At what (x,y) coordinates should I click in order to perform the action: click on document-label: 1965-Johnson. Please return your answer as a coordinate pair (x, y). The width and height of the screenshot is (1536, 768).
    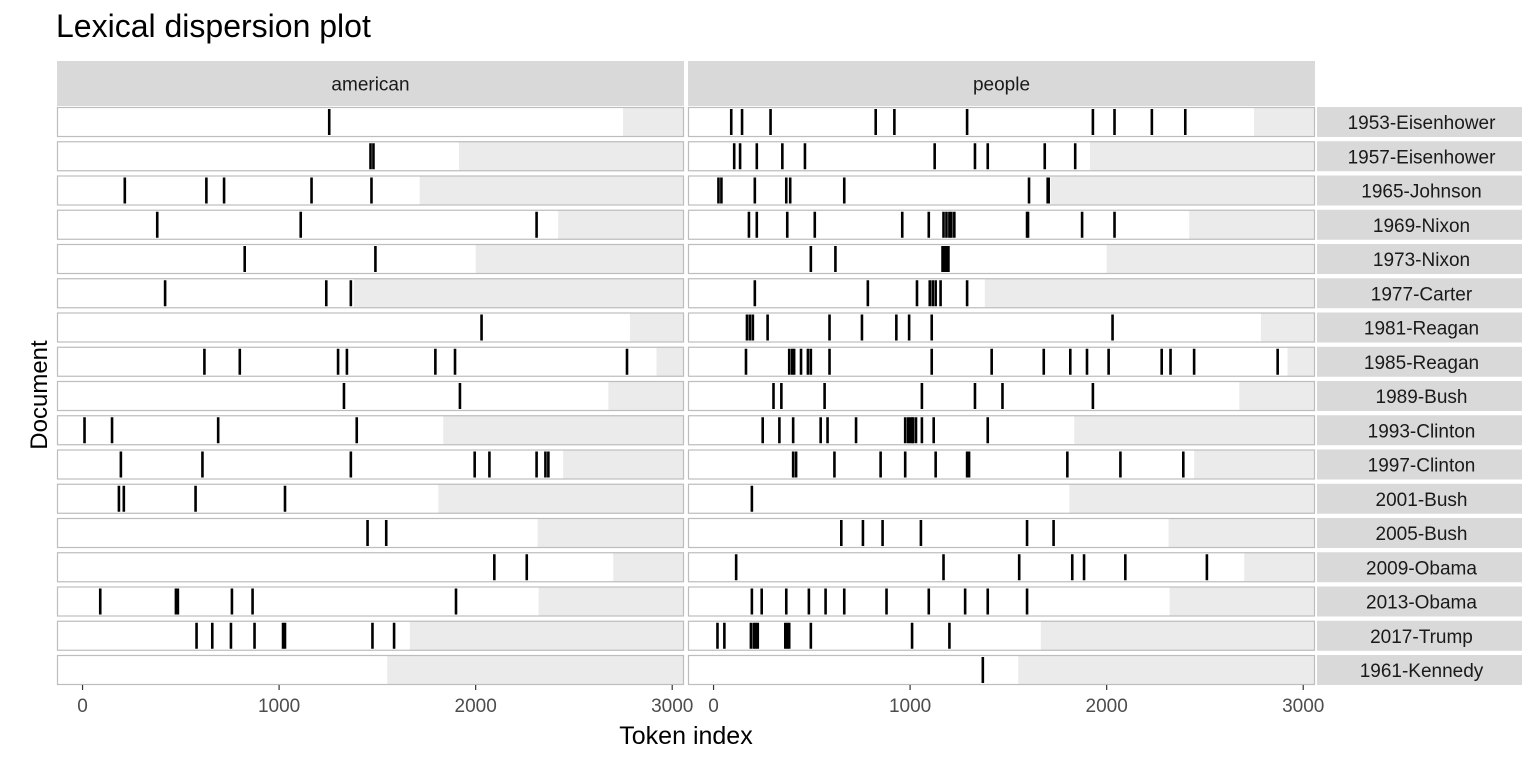
    Looking at the image, I should click on (1421, 192).